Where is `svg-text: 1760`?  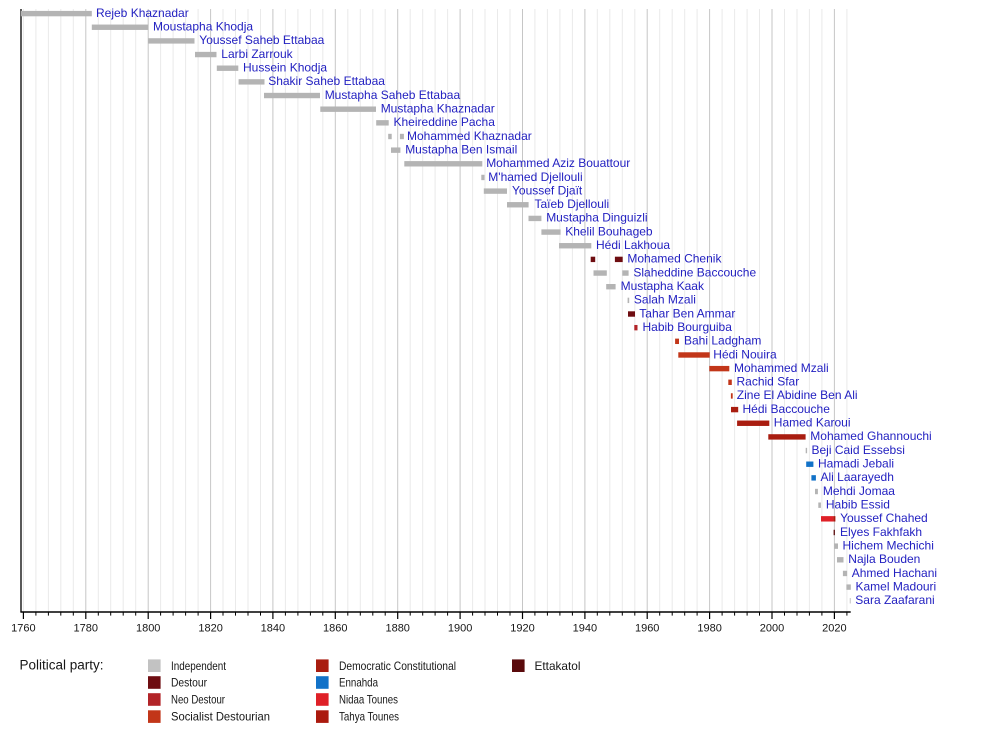
svg-text: 1760 is located at coordinates (23, 629).